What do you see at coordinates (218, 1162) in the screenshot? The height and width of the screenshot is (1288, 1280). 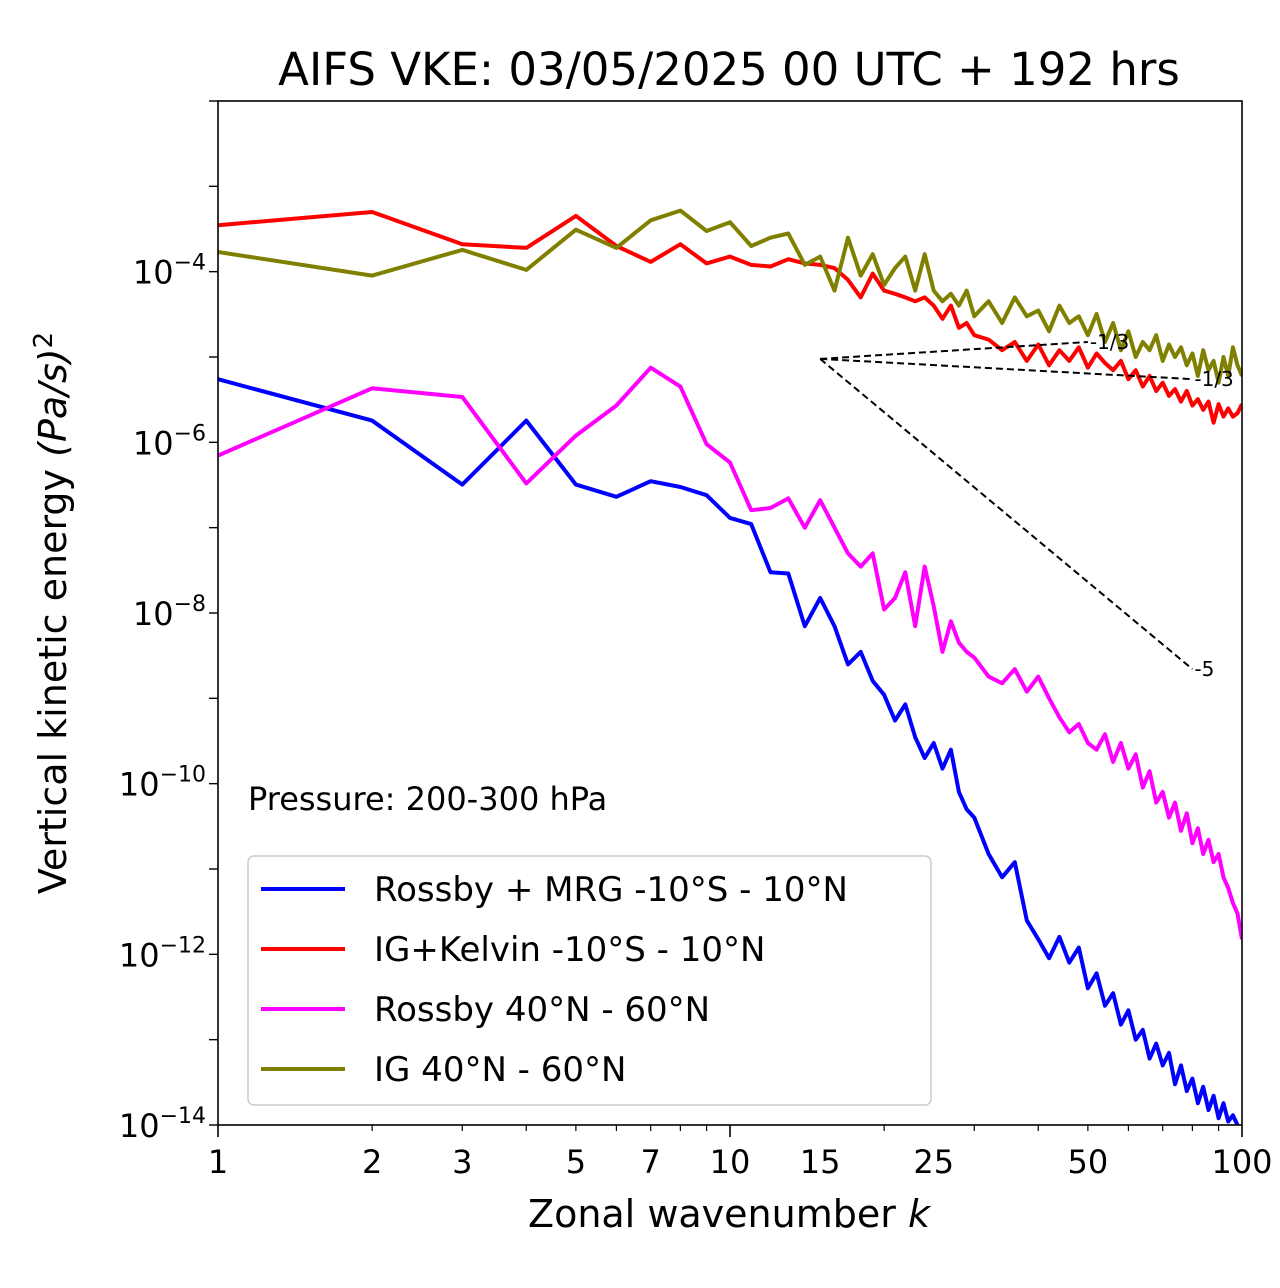 I see `x-tick-label: 1` at bounding box center [218, 1162].